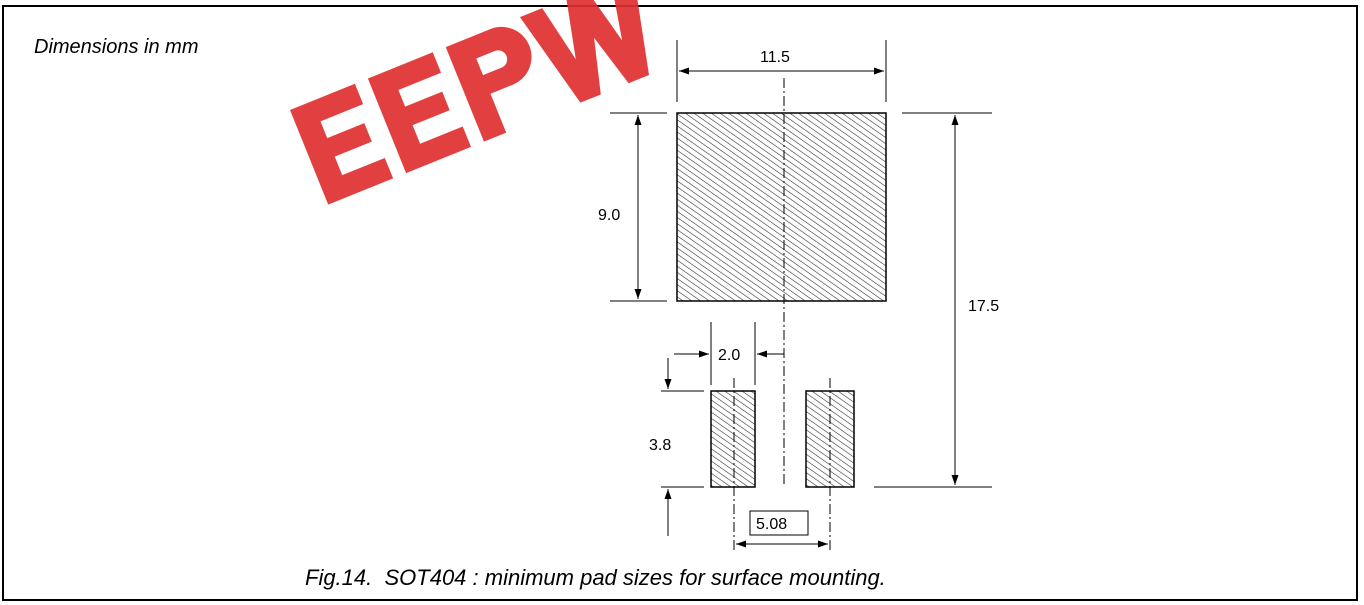 The image size is (1364, 605). What do you see at coordinates (936, 300) in the screenshot?
I see `dim-overall-height: 17.5` at bounding box center [936, 300].